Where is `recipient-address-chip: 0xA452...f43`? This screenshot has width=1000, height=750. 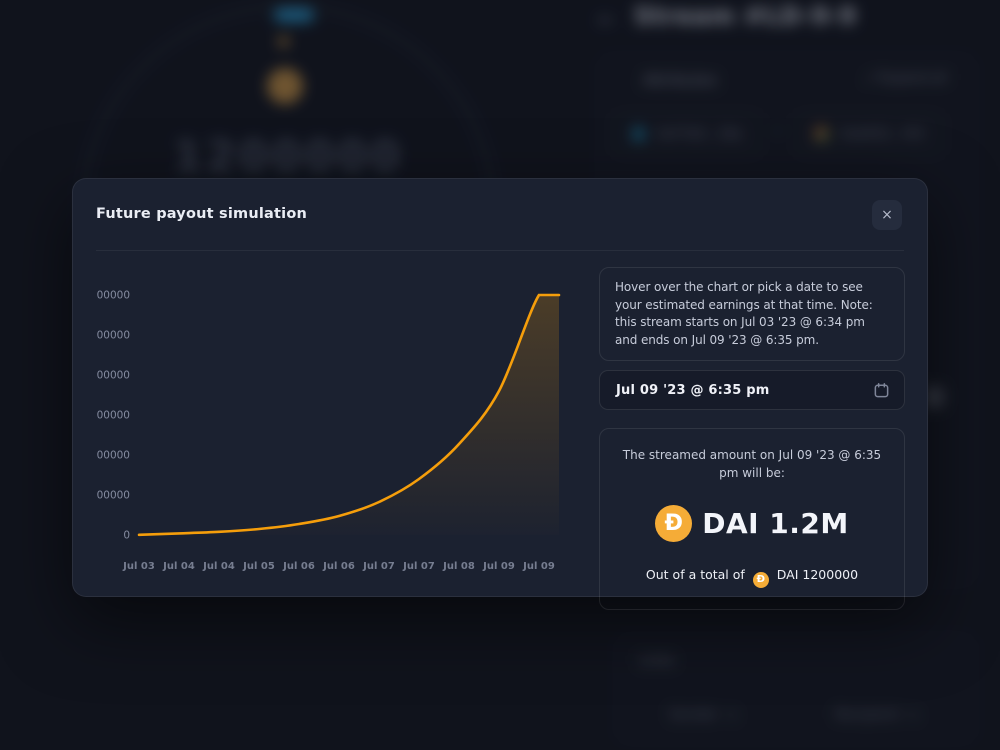
recipient-address-chip: 0xA452...f43 is located at coordinates (869, 134).